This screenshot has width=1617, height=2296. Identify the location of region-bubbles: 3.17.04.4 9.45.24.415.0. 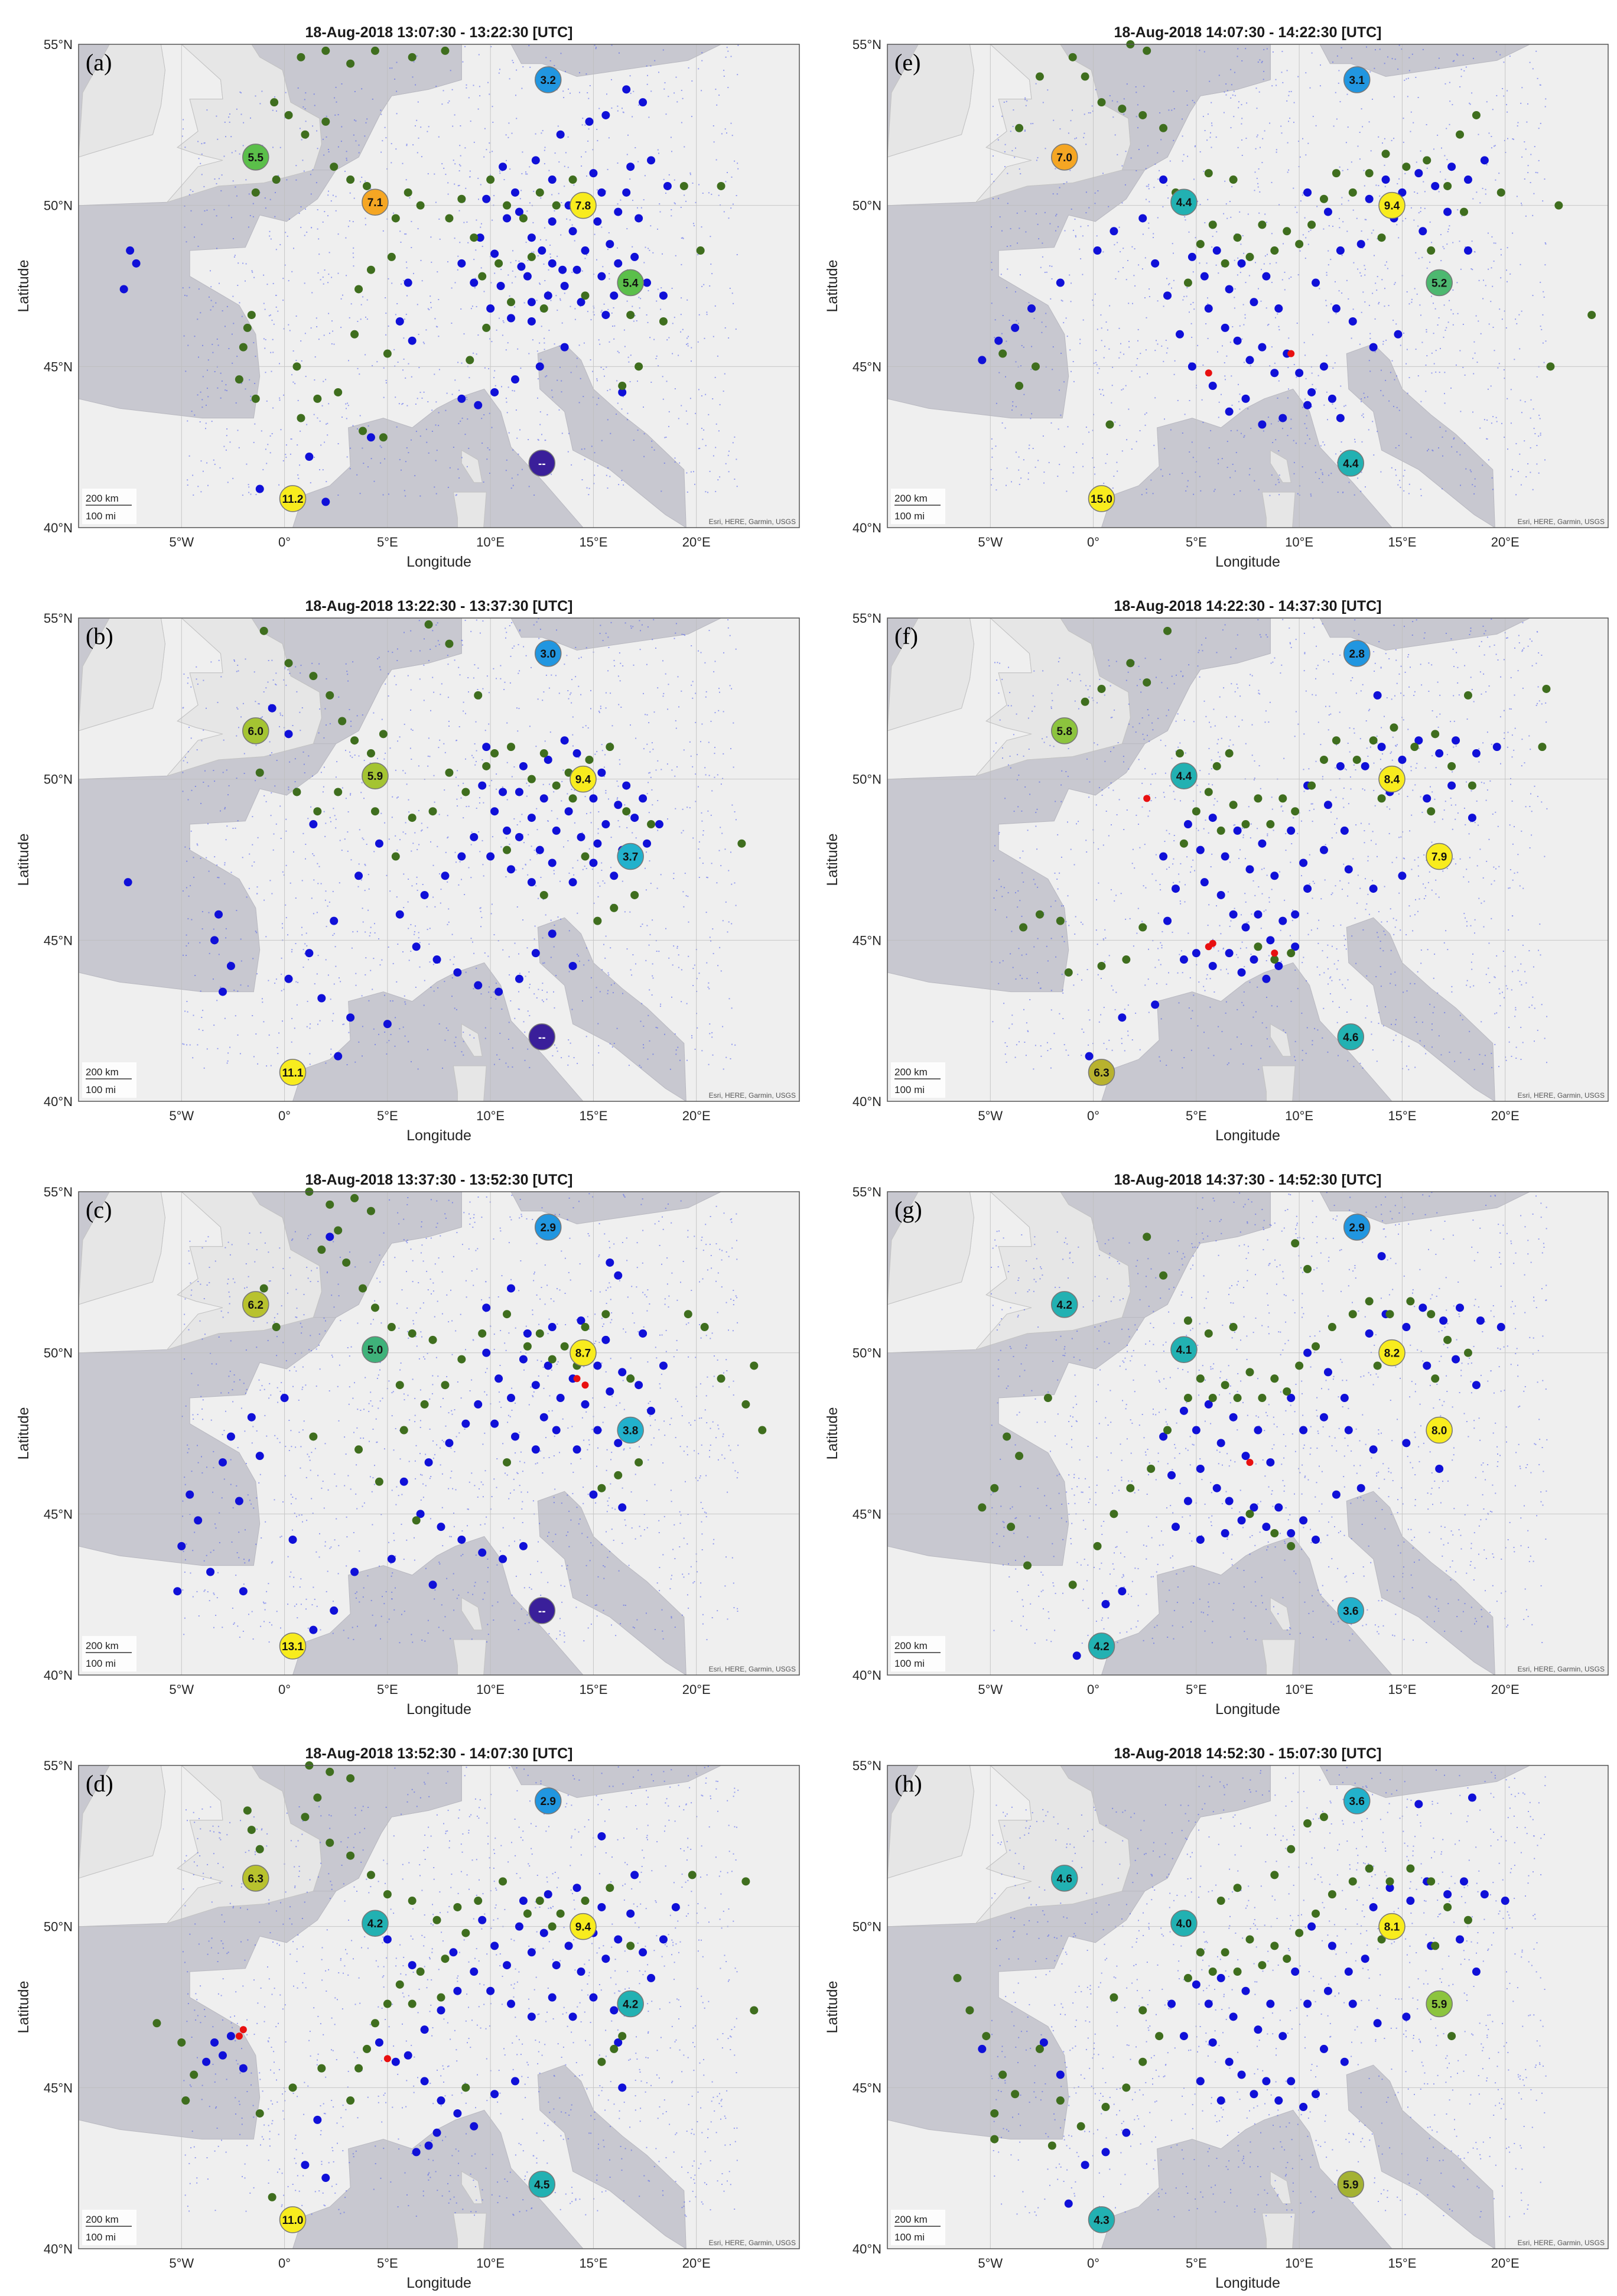
(1252, 289).